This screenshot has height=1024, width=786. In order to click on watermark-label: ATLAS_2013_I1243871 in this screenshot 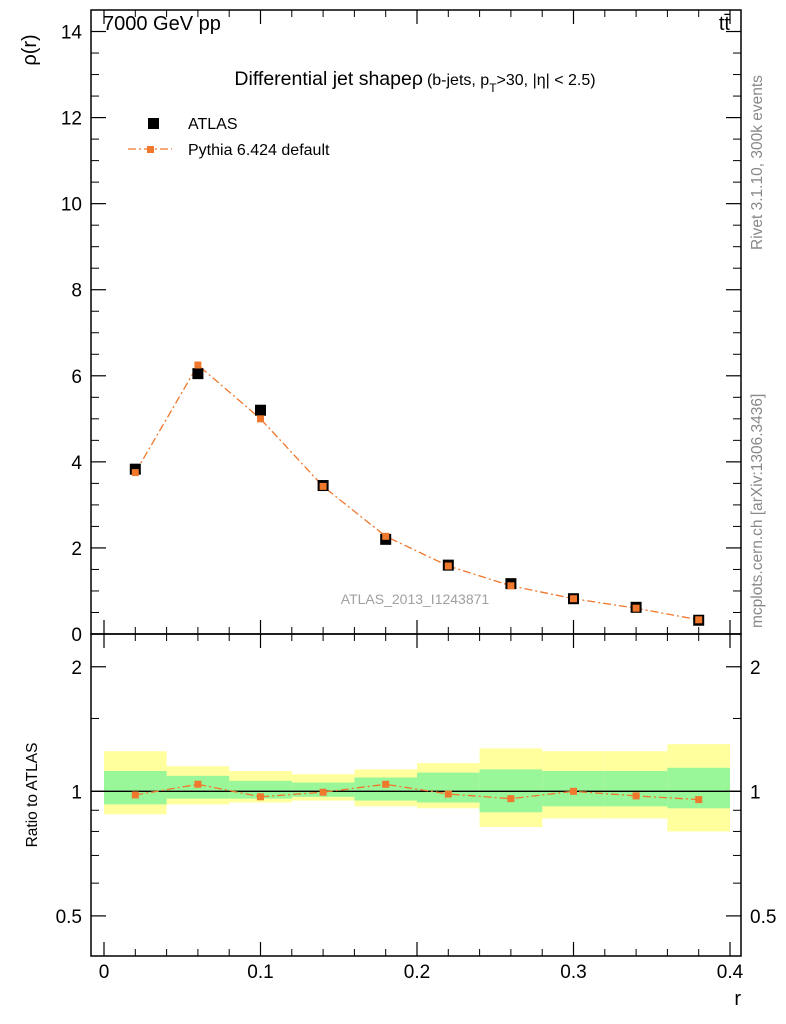, I will do `click(415, 599)`.